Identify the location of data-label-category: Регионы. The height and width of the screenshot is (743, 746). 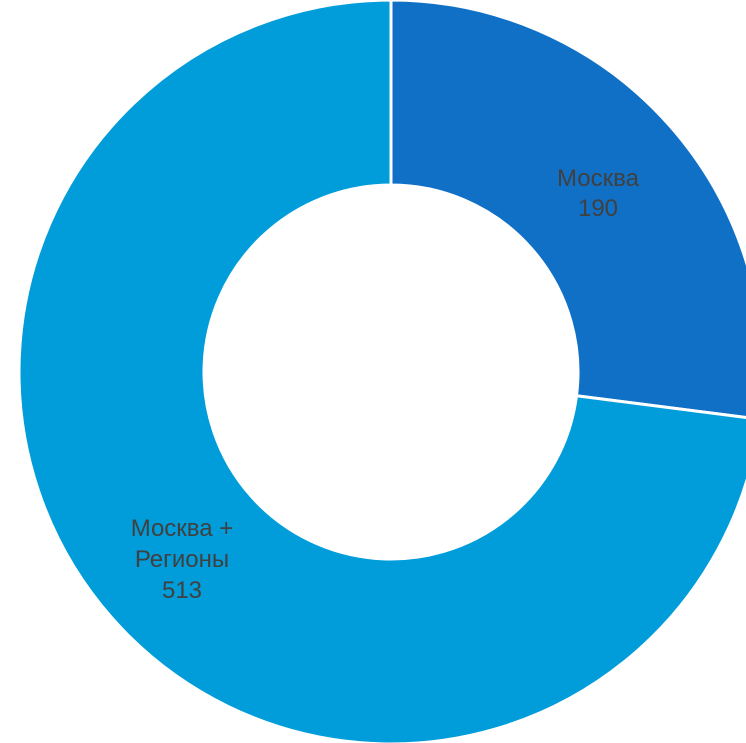
(182, 559).